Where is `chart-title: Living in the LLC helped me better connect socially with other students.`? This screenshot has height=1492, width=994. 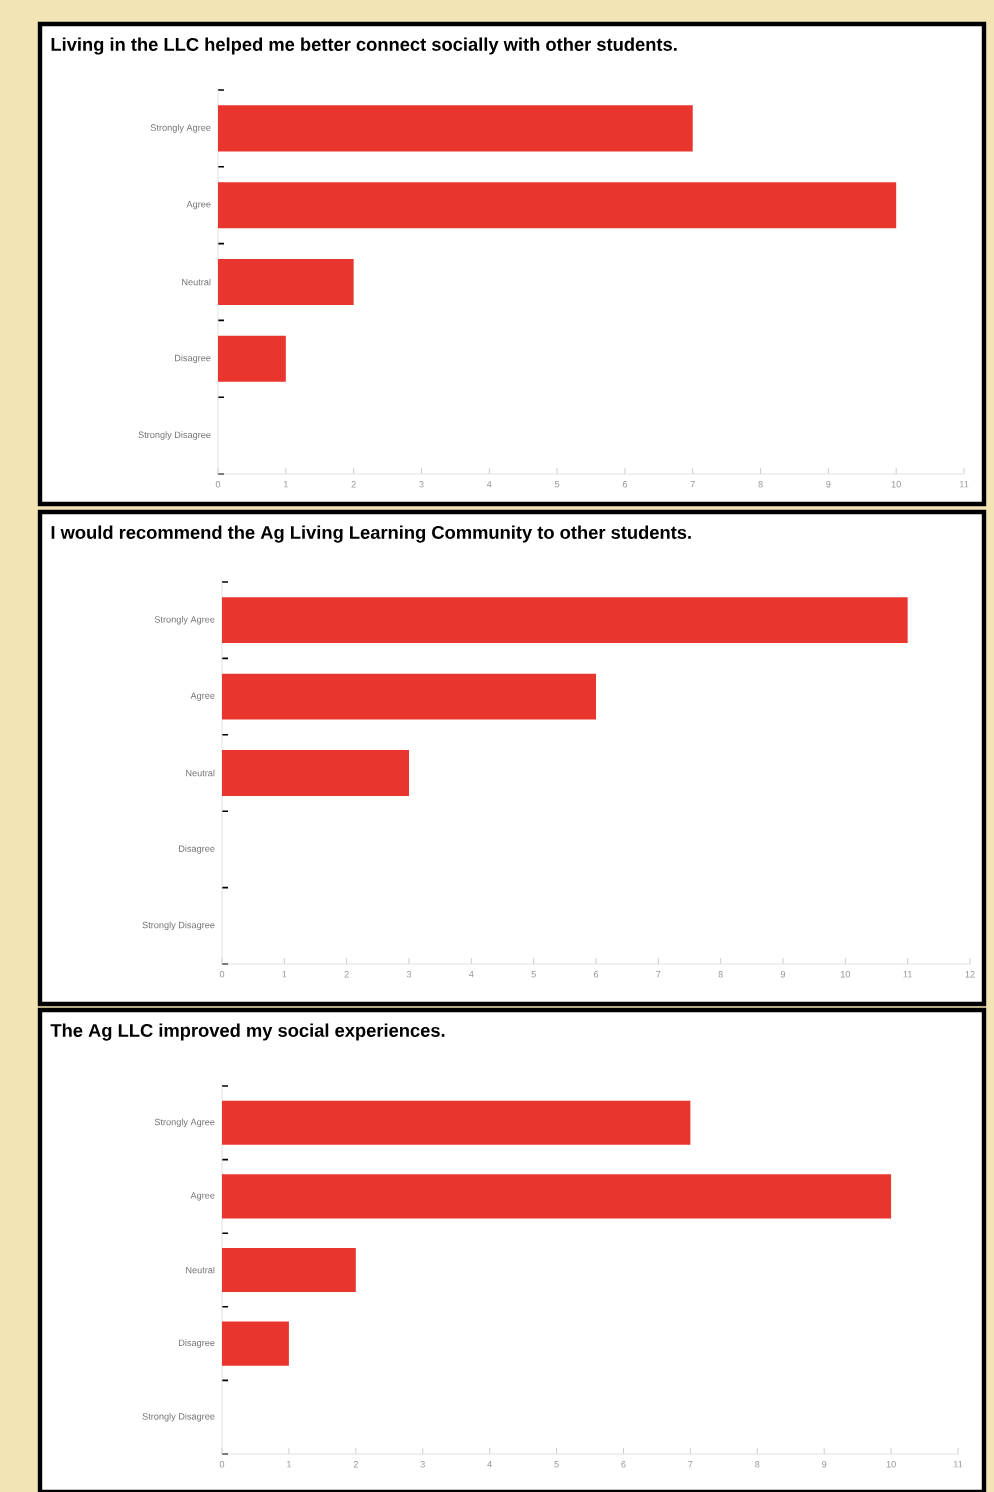 chart-title: Living in the LLC helped me better connect socially with other students. is located at coordinates (364, 46).